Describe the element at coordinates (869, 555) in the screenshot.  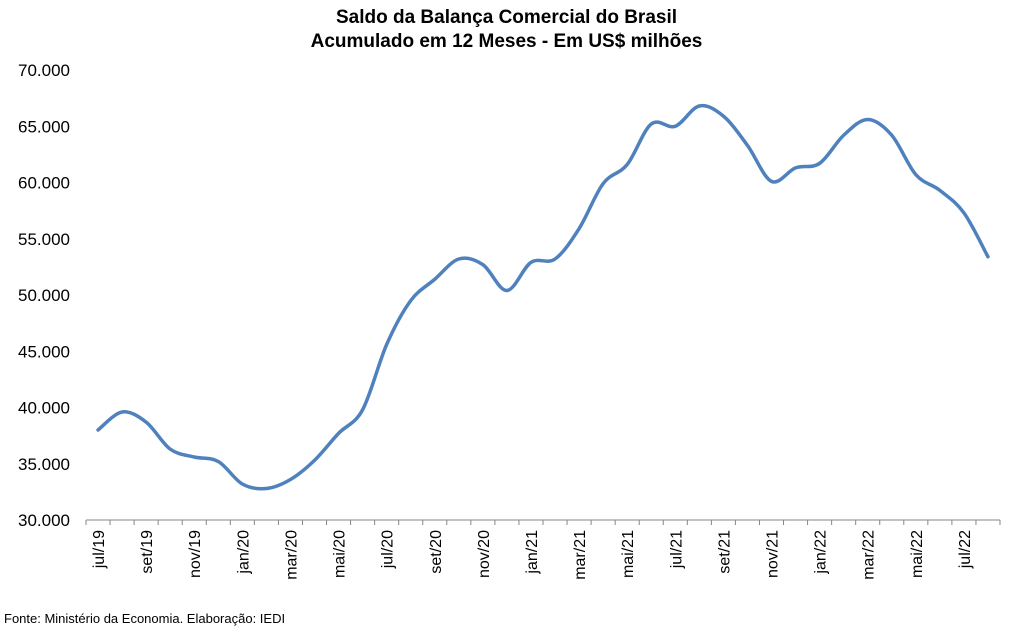
I see `x-tick-label: mar/22` at that location.